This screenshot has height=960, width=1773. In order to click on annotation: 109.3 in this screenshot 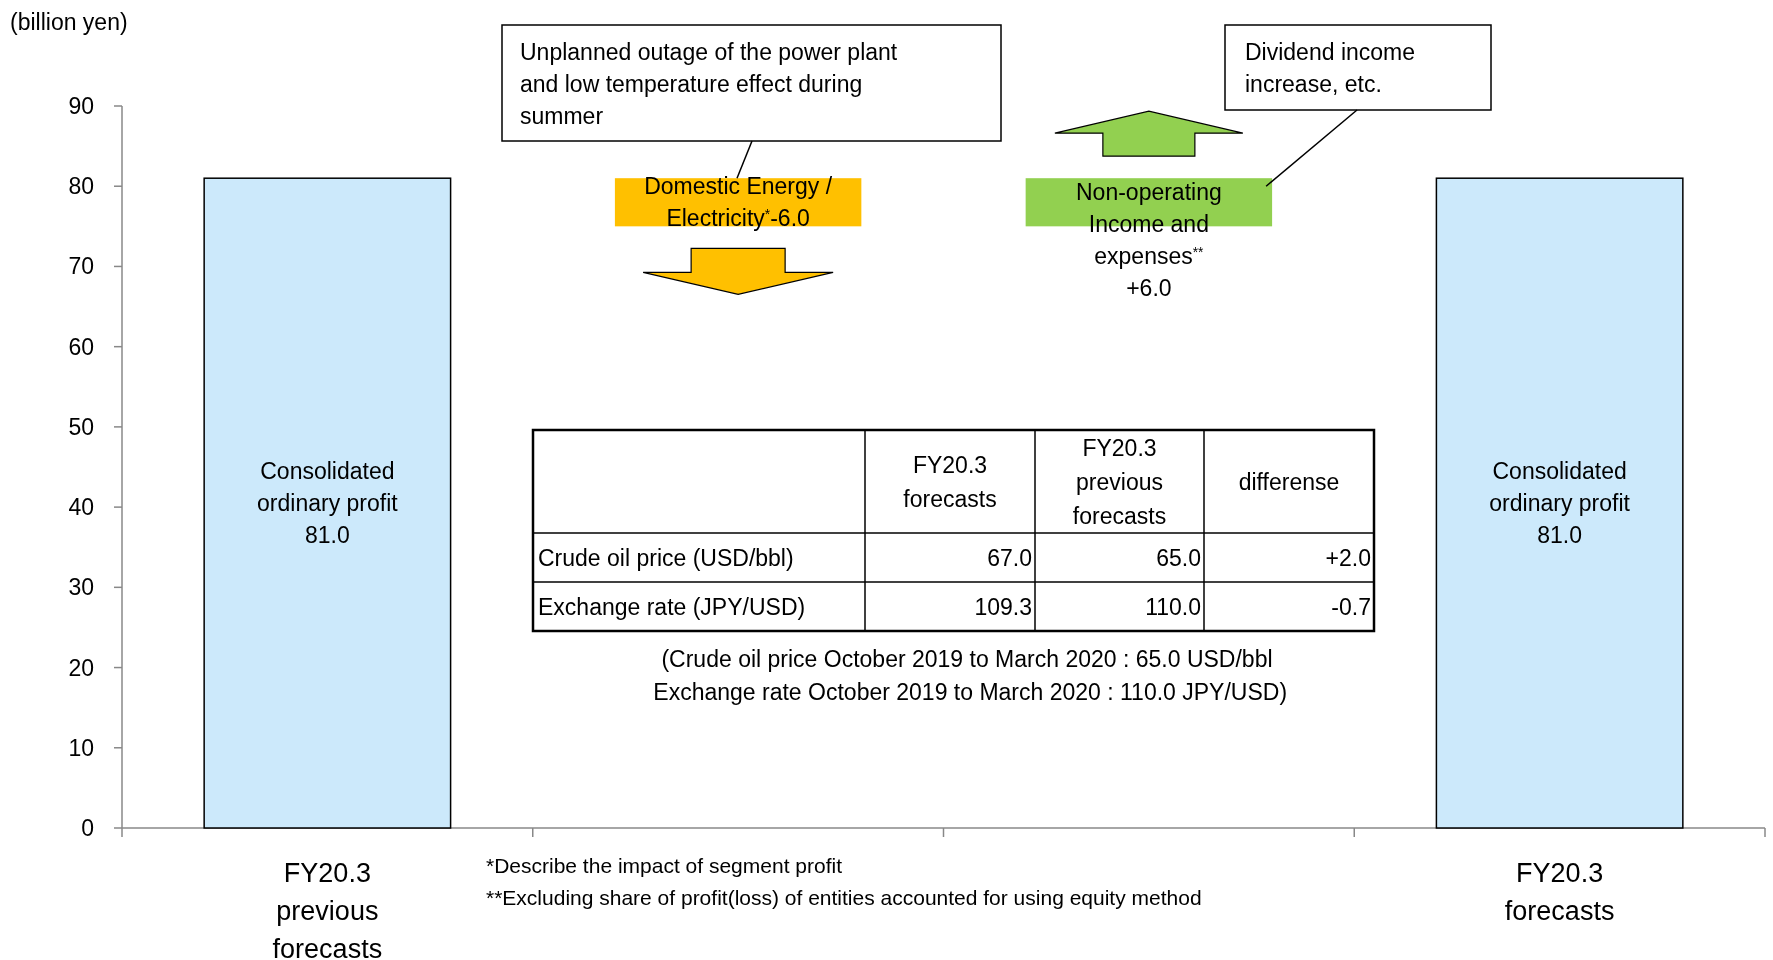, I will do `click(1003, 606)`.